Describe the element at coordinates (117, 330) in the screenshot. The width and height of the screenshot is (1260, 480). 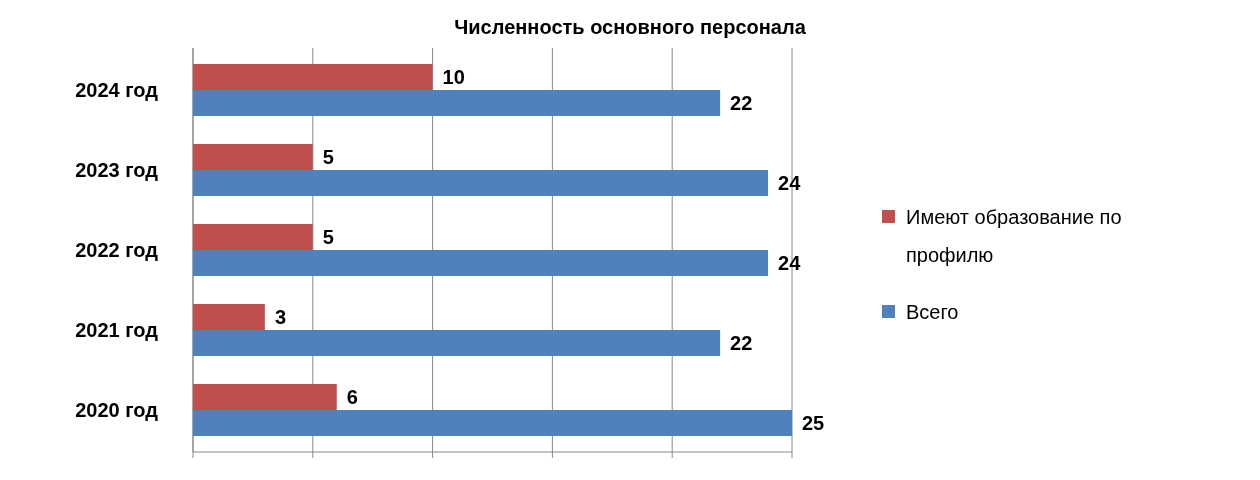
I see `y-tick-label: 2021 год` at that location.